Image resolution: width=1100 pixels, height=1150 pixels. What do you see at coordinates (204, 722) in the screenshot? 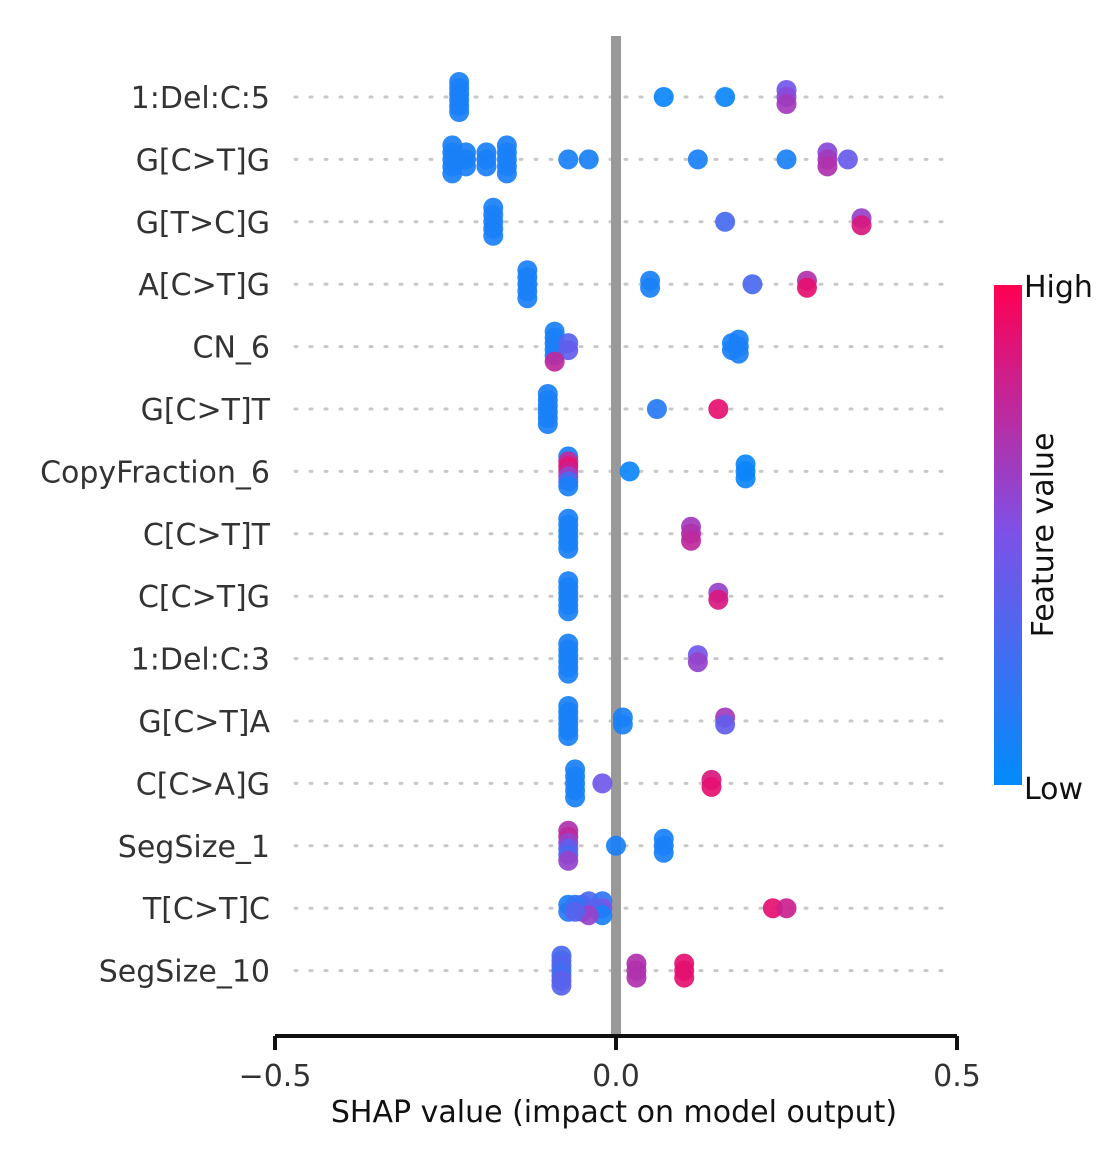
I see `feature-label: G[C>T]A` at bounding box center [204, 722].